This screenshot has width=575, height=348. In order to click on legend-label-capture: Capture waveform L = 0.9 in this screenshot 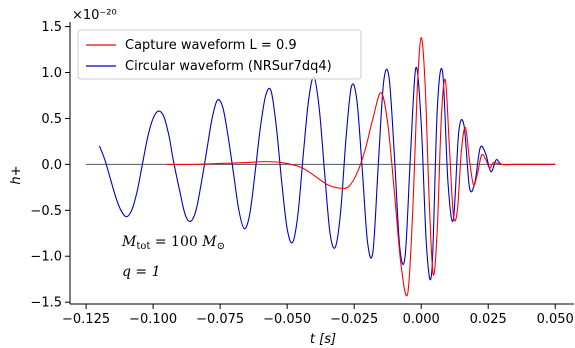, I will do `click(211, 45)`.